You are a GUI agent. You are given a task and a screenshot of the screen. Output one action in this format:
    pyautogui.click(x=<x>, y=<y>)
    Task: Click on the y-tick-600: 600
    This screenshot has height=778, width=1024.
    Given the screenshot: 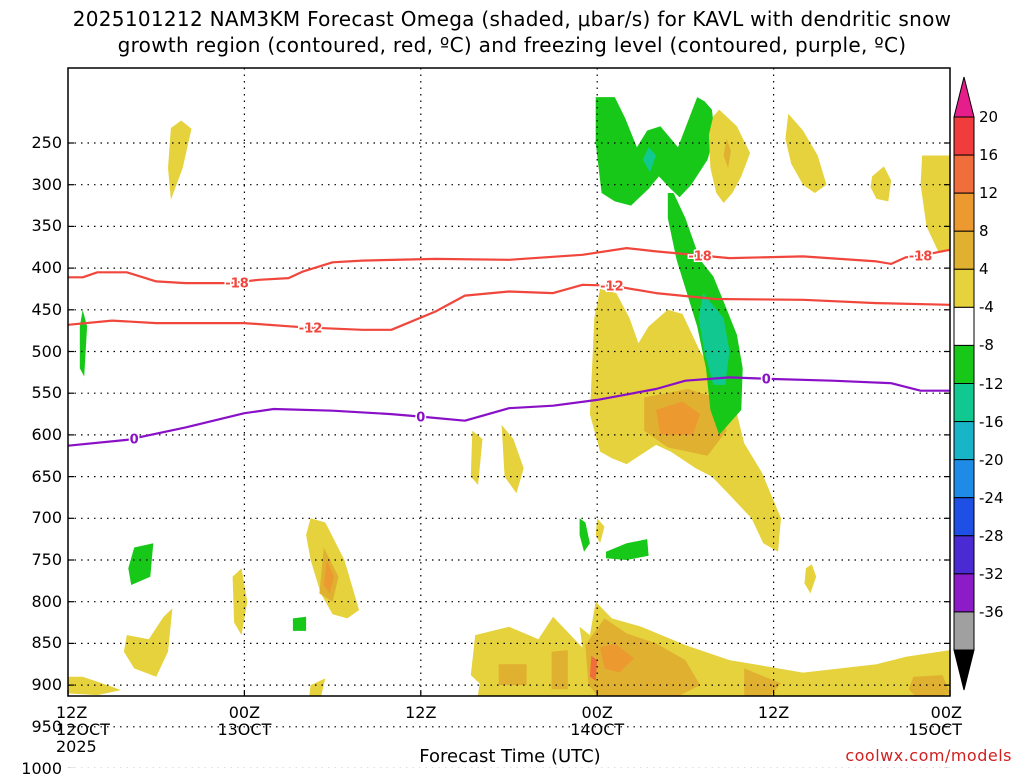 What is the action you would take?
    pyautogui.click(x=46, y=434)
    